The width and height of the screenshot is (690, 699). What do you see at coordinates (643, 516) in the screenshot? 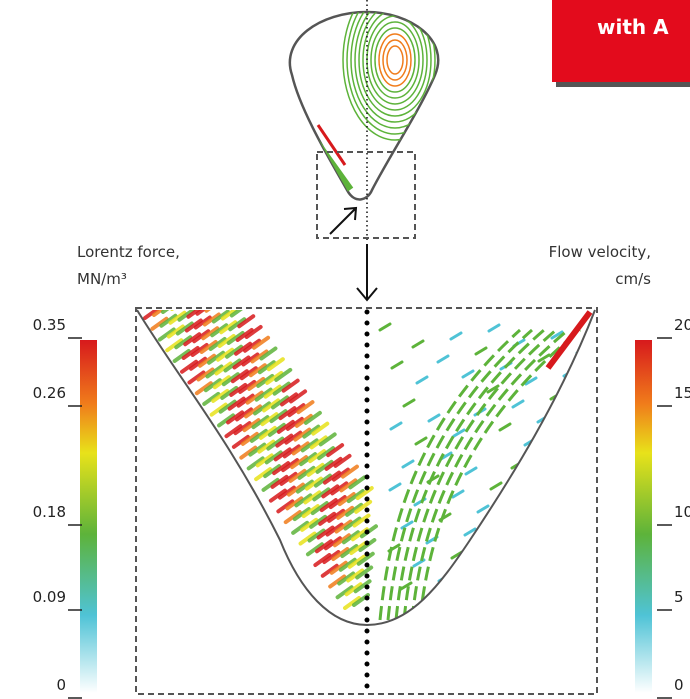
I see `right-colorbar` at bounding box center [643, 516].